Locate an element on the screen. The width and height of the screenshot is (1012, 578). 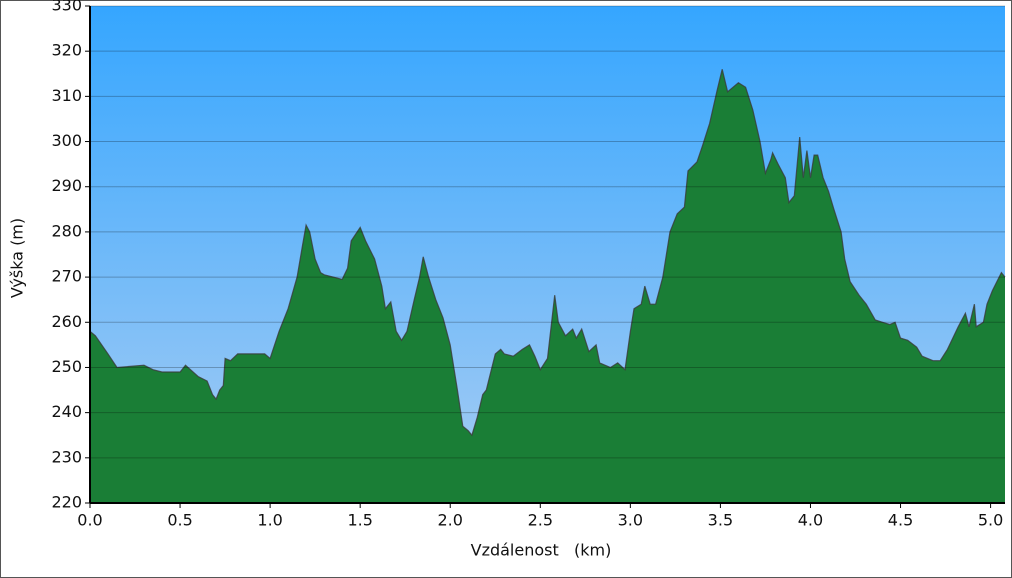
x-tick-label: 4.0 is located at coordinates (810, 520).